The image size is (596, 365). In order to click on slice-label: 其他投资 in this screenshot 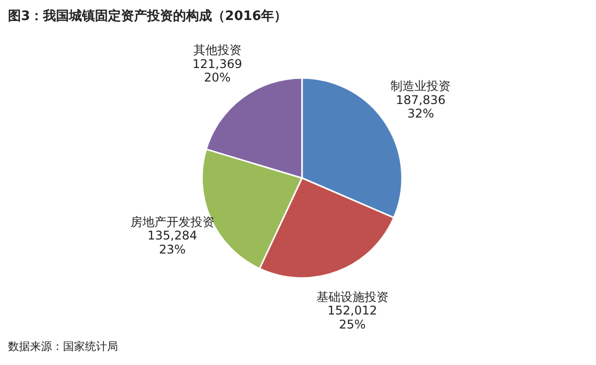, I will do `click(217, 50)`.